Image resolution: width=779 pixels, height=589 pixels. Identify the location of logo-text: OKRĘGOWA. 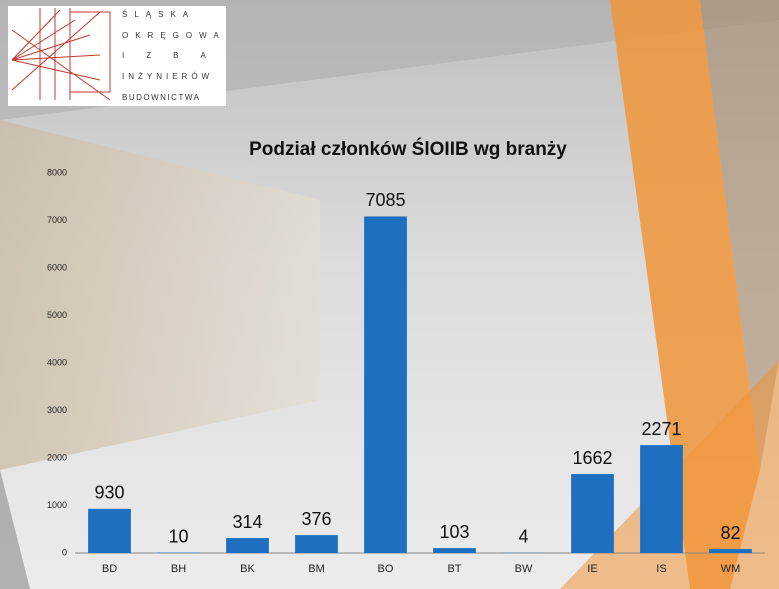
(174, 35).